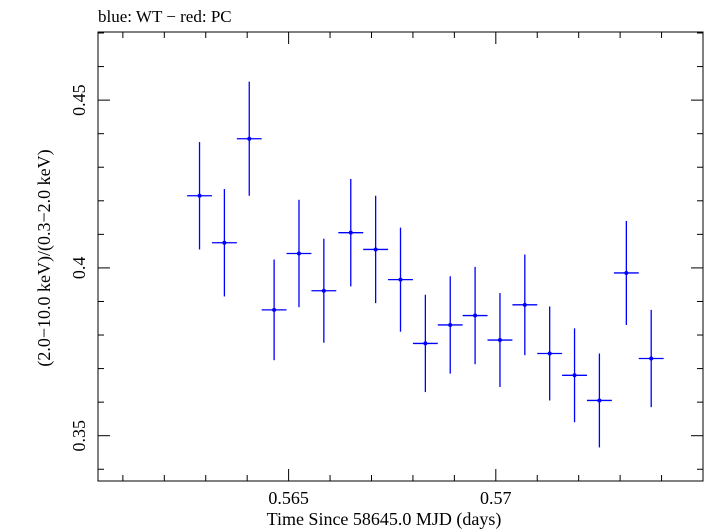  What do you see at coordinates (79, 268) in the screenshot?
I see `y-tick-label: 0.4` at bounding box center [79, 268].